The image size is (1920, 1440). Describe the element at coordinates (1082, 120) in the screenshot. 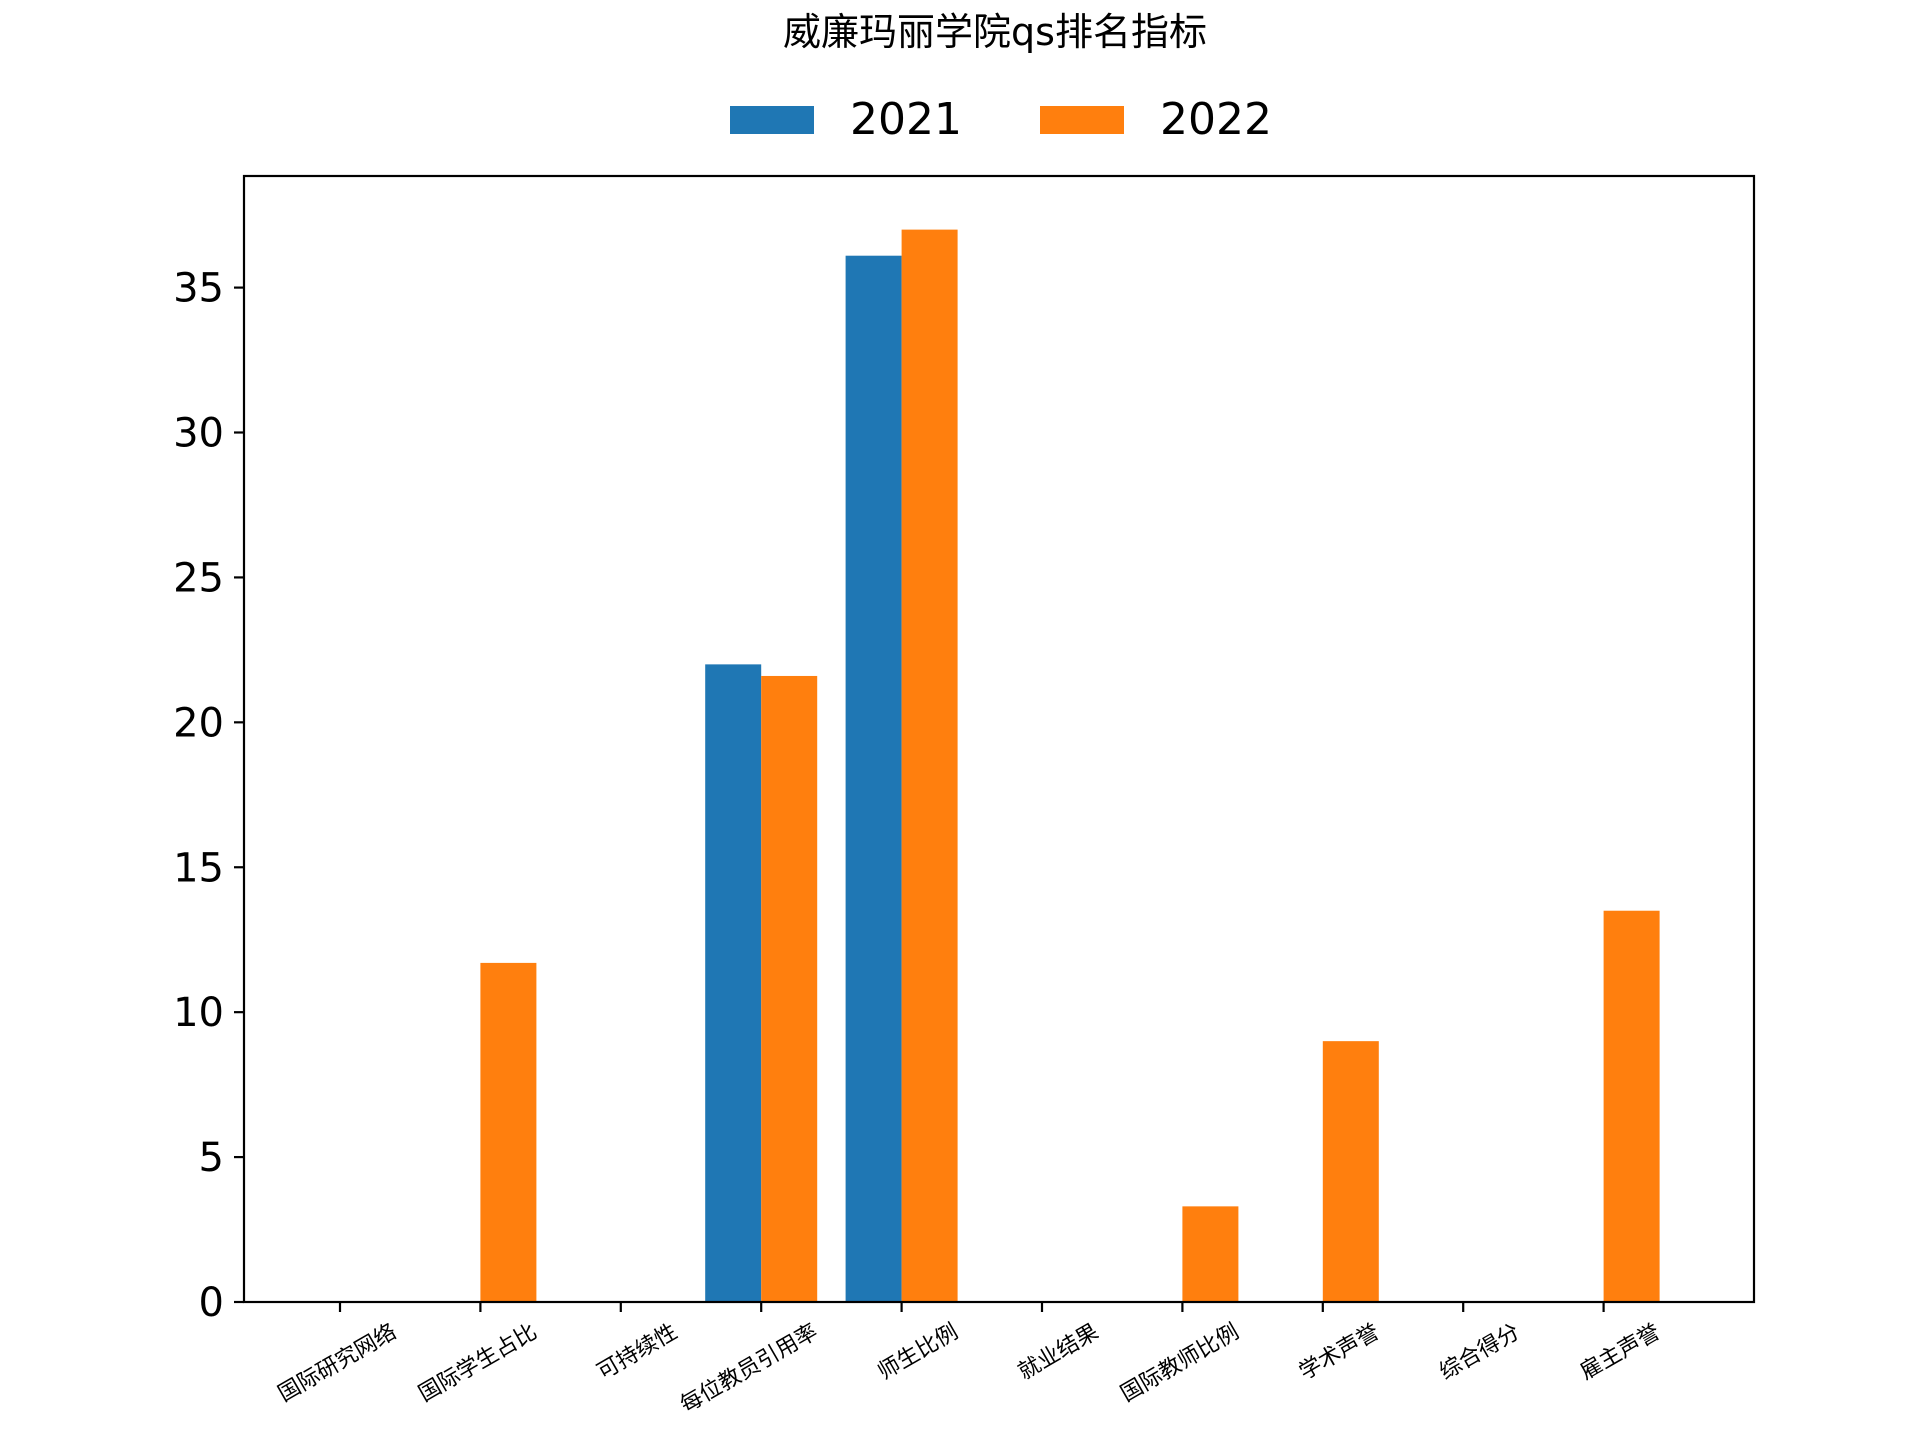

I see `legend-swatch-2022` at that location.